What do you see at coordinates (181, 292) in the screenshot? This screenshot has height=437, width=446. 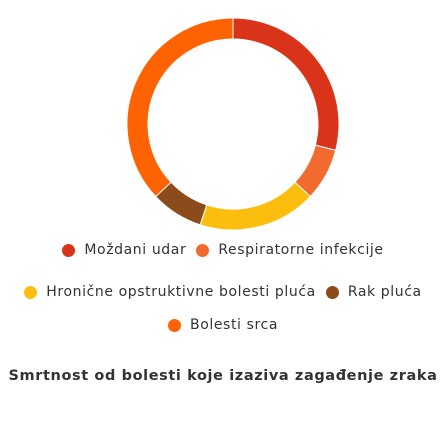 I see `legend-label-copd: Hronične opstruktivne bolesti pluća` at bounding box center [181, 292].